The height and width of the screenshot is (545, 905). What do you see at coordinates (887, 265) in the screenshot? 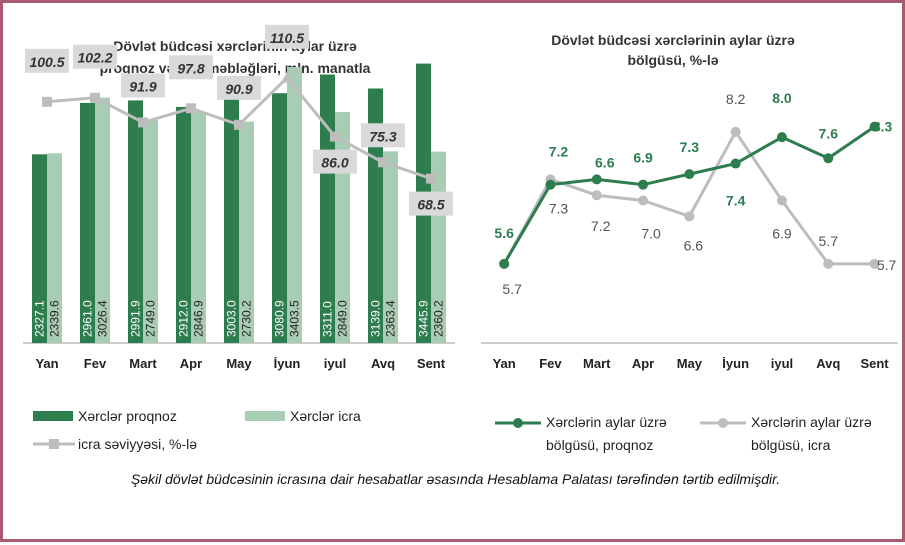
I see `dist-label-actual-8: 5.7` at bounding box center [887, 265].